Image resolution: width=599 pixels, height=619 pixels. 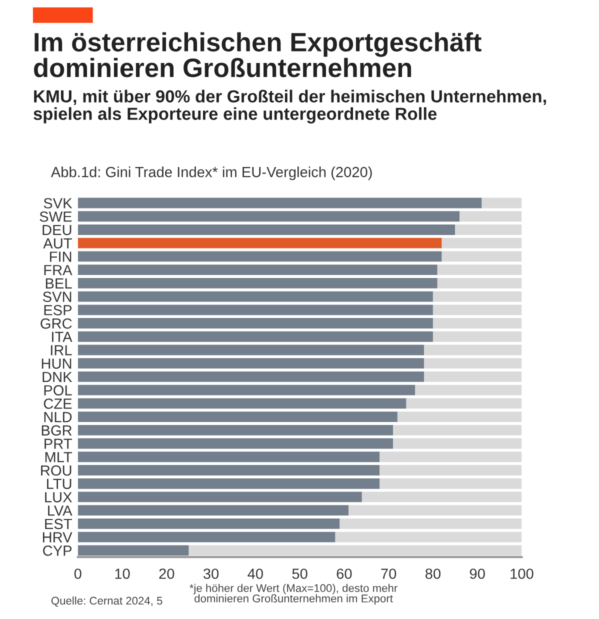 I want to click on y-tick-label: LVA, so click(x=60, y=511).